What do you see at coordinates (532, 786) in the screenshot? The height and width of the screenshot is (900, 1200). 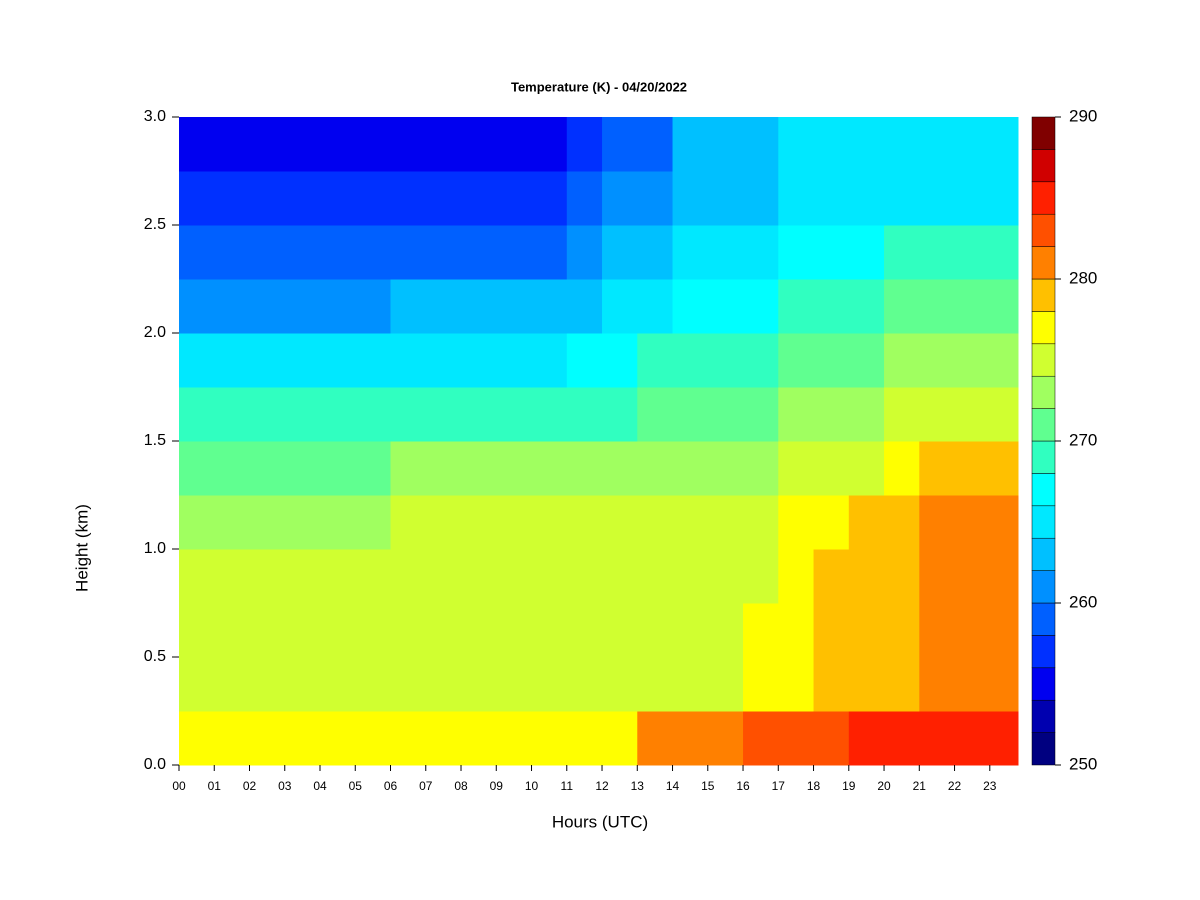 I see `x-tick-label: 10` at bounding box center [532, 786].